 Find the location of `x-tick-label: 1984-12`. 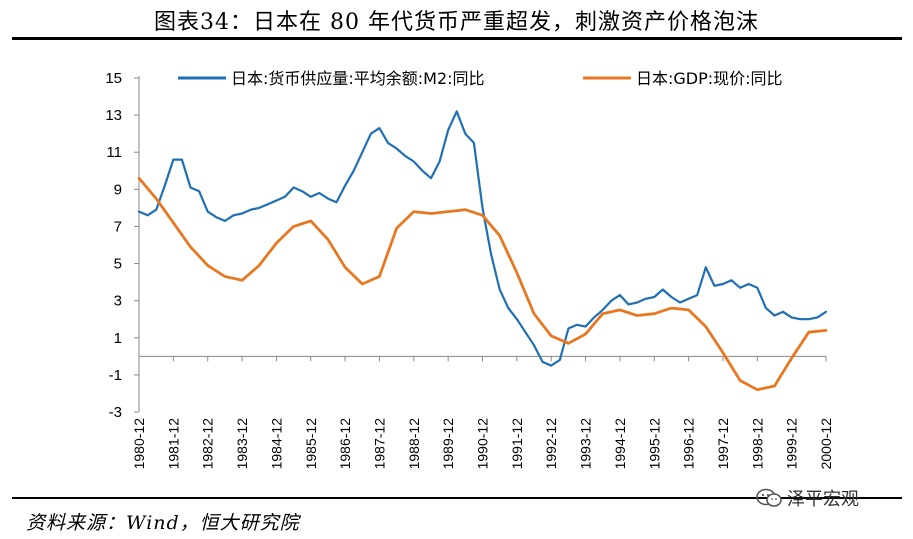

x-tick-label: 1984-12 is located at coordinates (276, 444).